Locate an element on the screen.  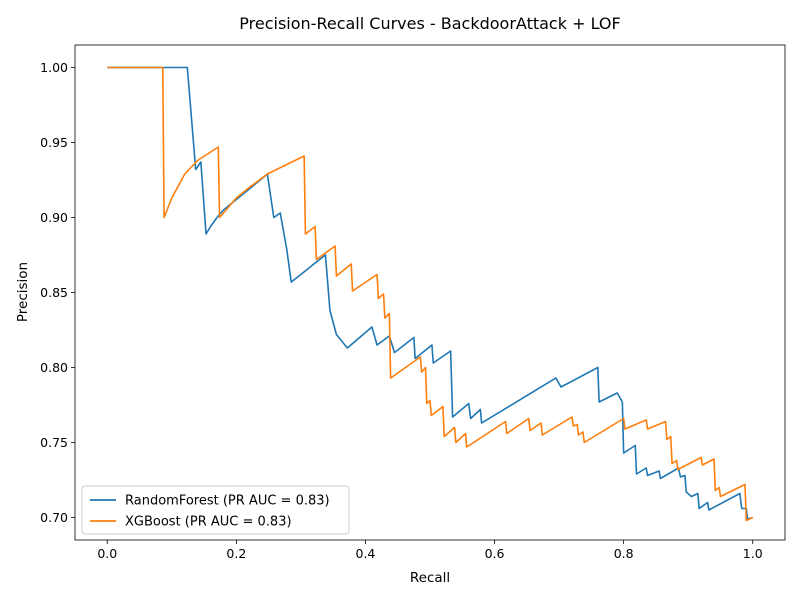
x-tick-label: 0.0 is located at coordinates (107, 553).